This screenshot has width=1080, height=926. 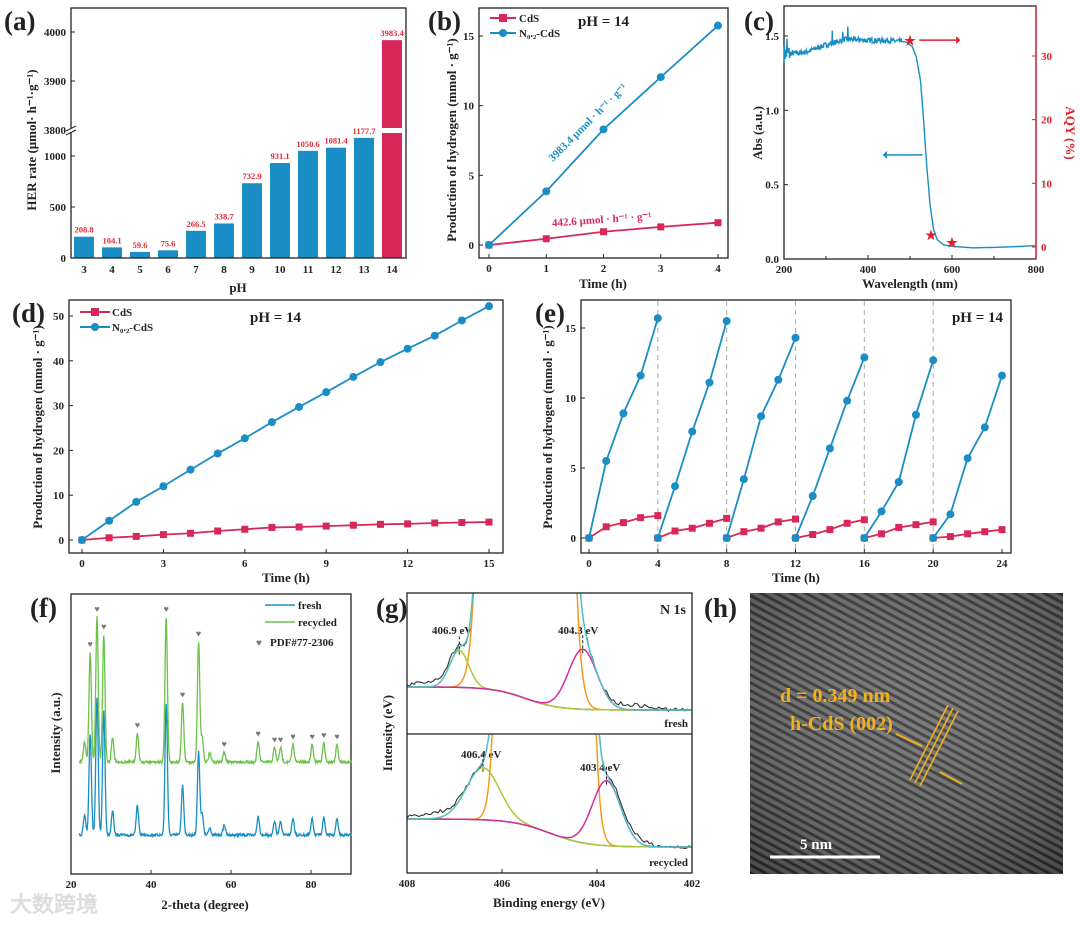 I want to click on xps-background, so click(x=549, y=698).